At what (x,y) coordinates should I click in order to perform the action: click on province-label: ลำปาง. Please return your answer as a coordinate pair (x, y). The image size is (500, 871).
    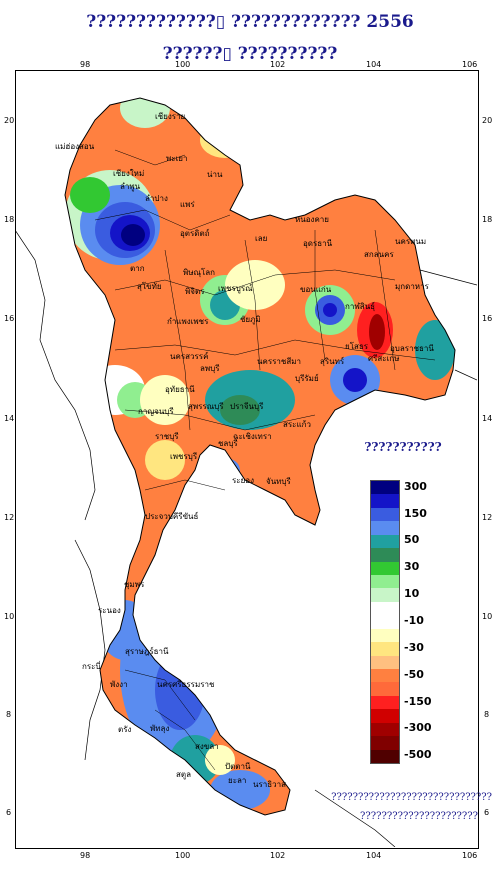
    Looking at the image, I should click on (156, 198).